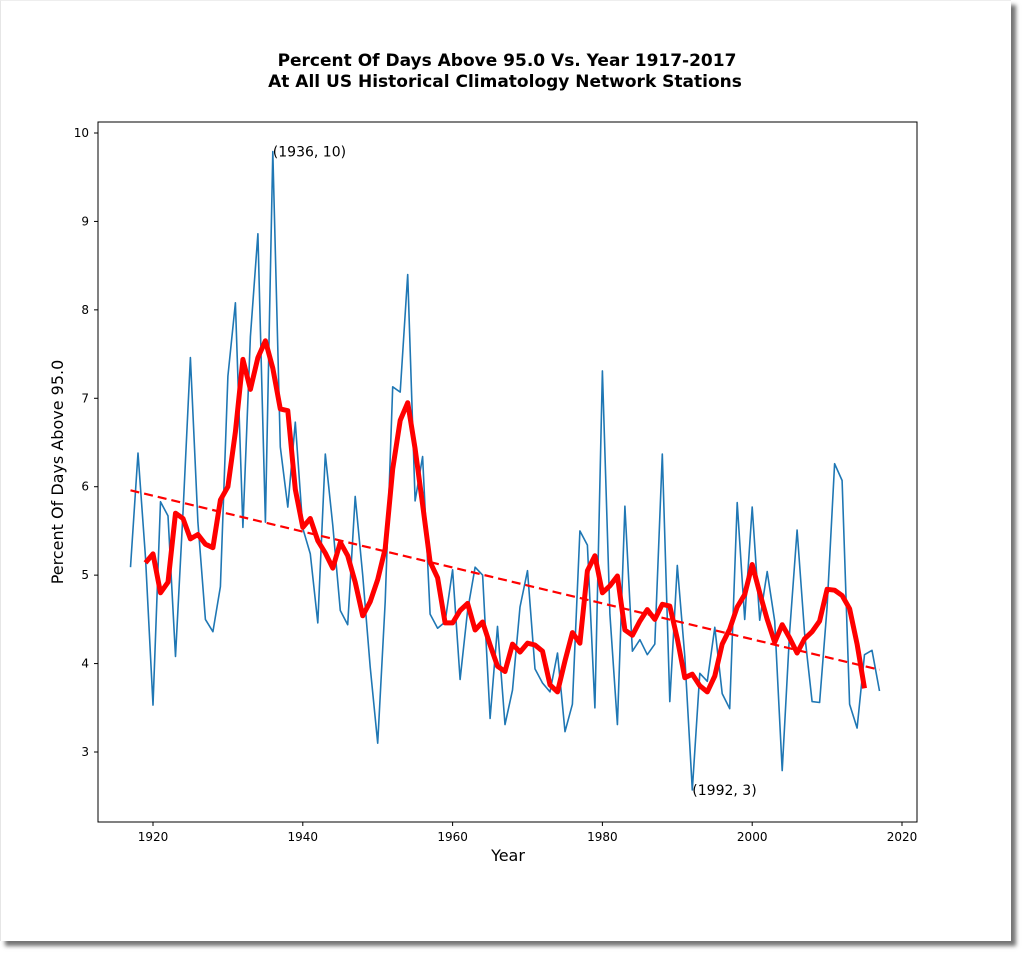 The width and height of the screenshot is (1024, 953). I want to click on y-tick-label-4: 4, so click(85, 664).